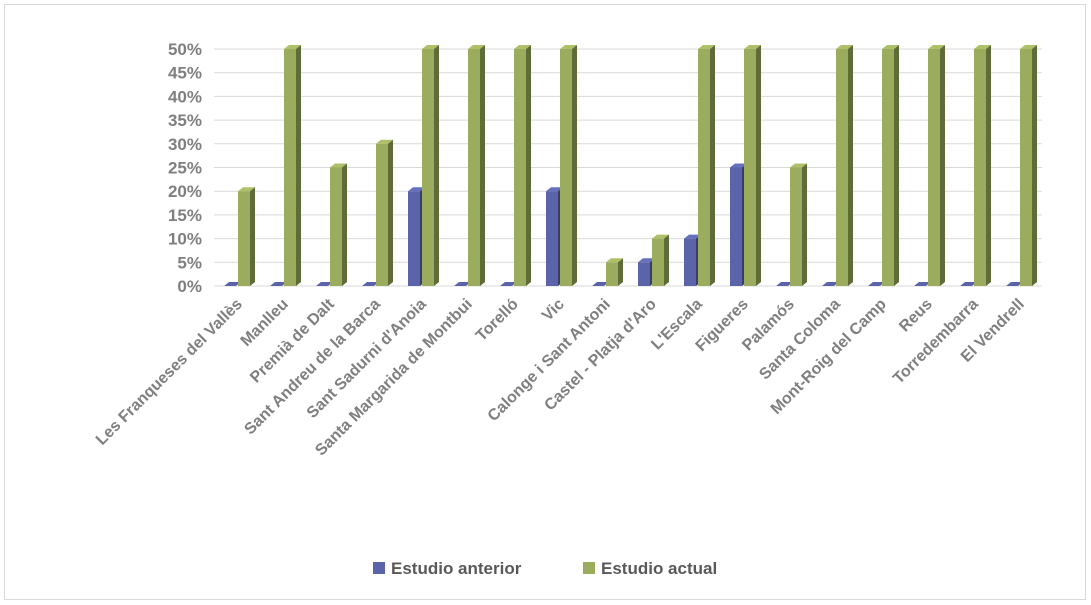 The width and height of the screenshot is (1091, 605). Describe the element at coordinates (185, 96) in the screenshot. I see `y-tick-label: 40%` at that location.